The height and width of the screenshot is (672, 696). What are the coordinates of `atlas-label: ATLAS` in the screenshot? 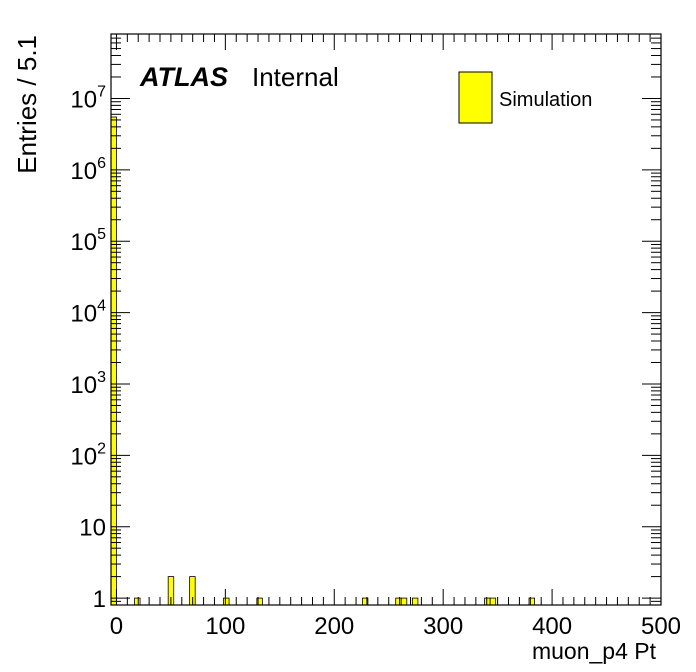 It's located at (183, 77).